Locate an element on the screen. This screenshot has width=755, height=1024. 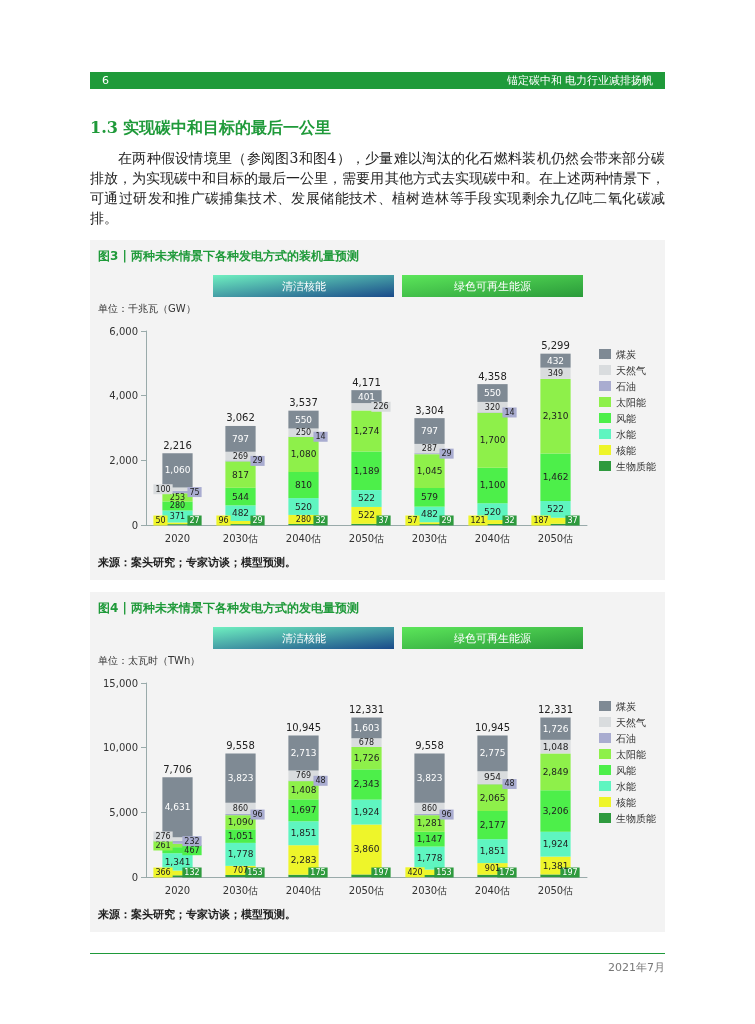
text: 锚定碳中和 电力行业减排扬帆 is located at coordinates (579, 80).